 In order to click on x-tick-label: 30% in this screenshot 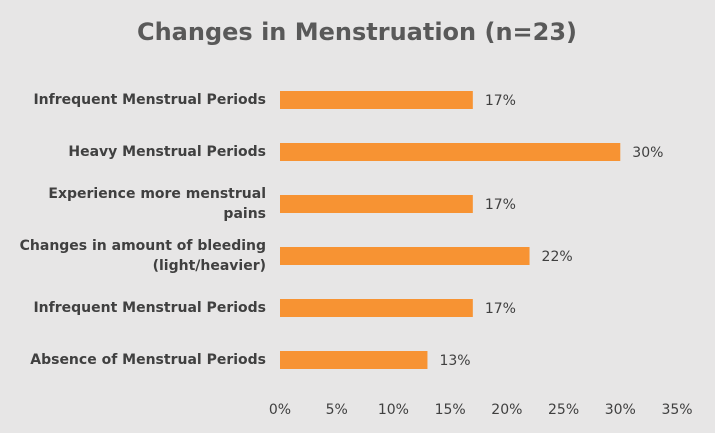, I will do `click(620, 410)`.